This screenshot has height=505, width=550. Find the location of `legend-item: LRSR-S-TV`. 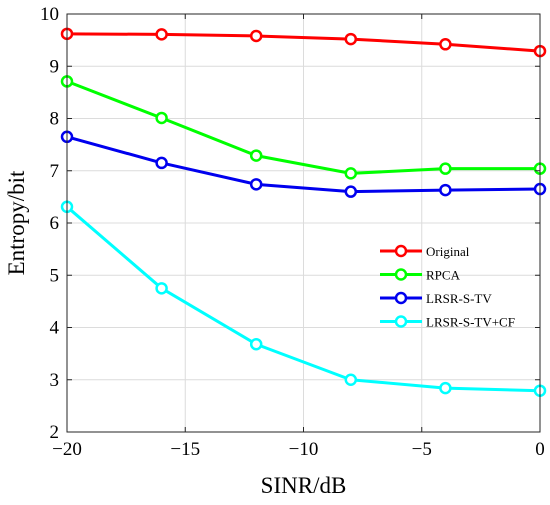

legend-item: LRSR-S-TV is located at coordinates (436, 298).